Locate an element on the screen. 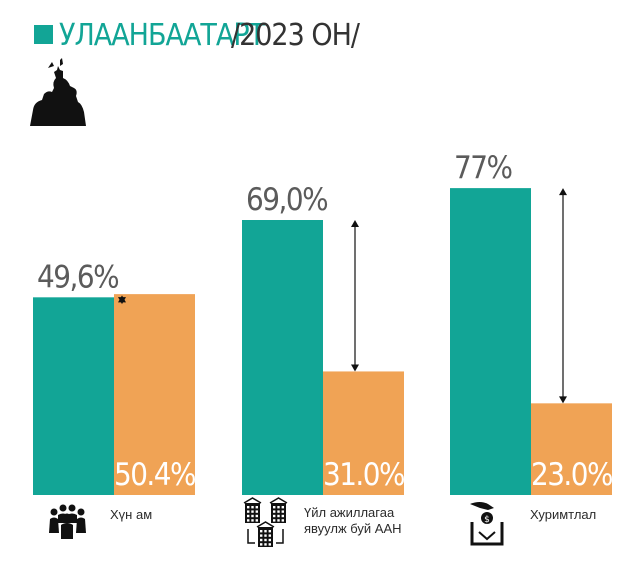 Image resolution: width=630 pixels, height=576 pixels. category-label-2: Үйл ажиллагаа явуулж буй ААН is located at coordinates (353, 521).